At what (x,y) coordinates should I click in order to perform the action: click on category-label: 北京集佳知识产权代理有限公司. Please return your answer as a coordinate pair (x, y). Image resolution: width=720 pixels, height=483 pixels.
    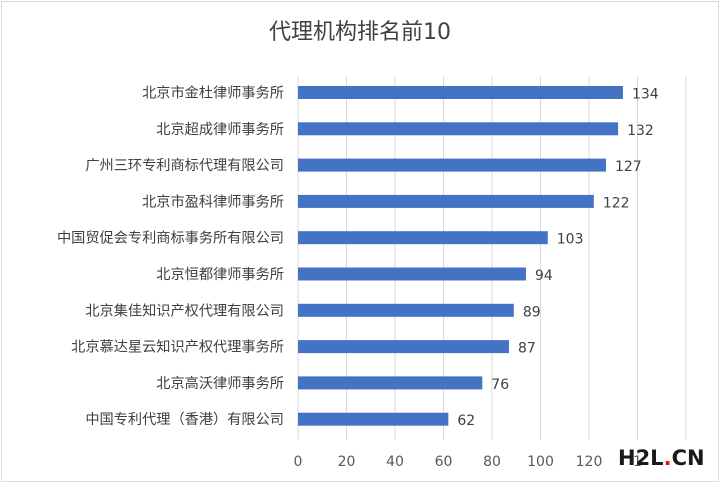
    Looking at the image, I should click on (184, 310).